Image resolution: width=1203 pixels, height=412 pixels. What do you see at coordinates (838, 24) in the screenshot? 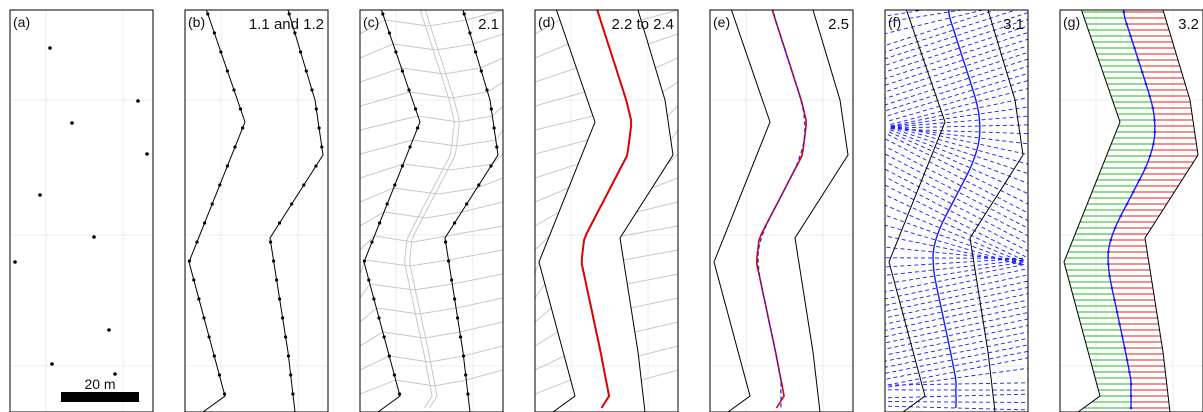
I see `step-label: 2.5` at bounding box center [838, 24].